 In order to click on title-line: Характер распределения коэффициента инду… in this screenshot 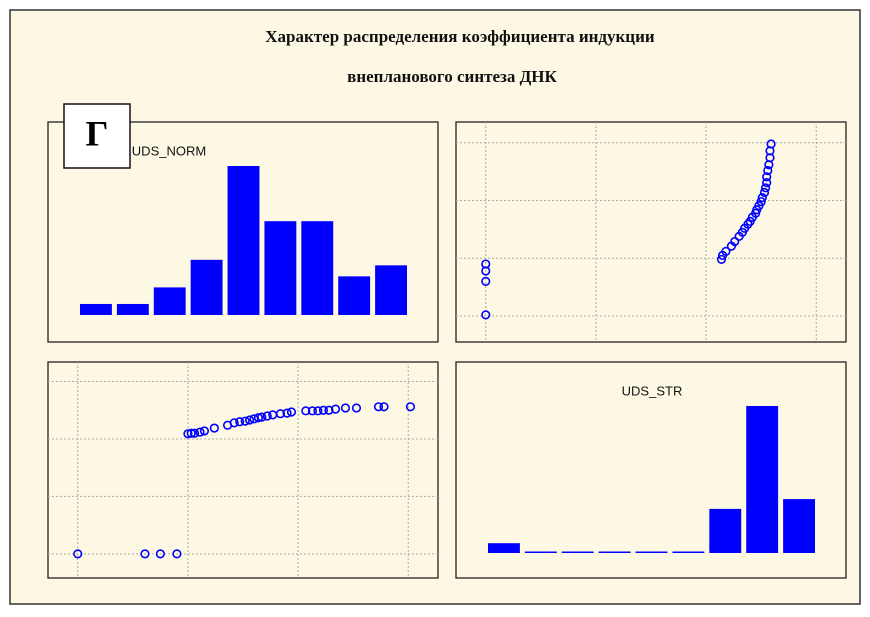, I will do `click(460, 36)`.